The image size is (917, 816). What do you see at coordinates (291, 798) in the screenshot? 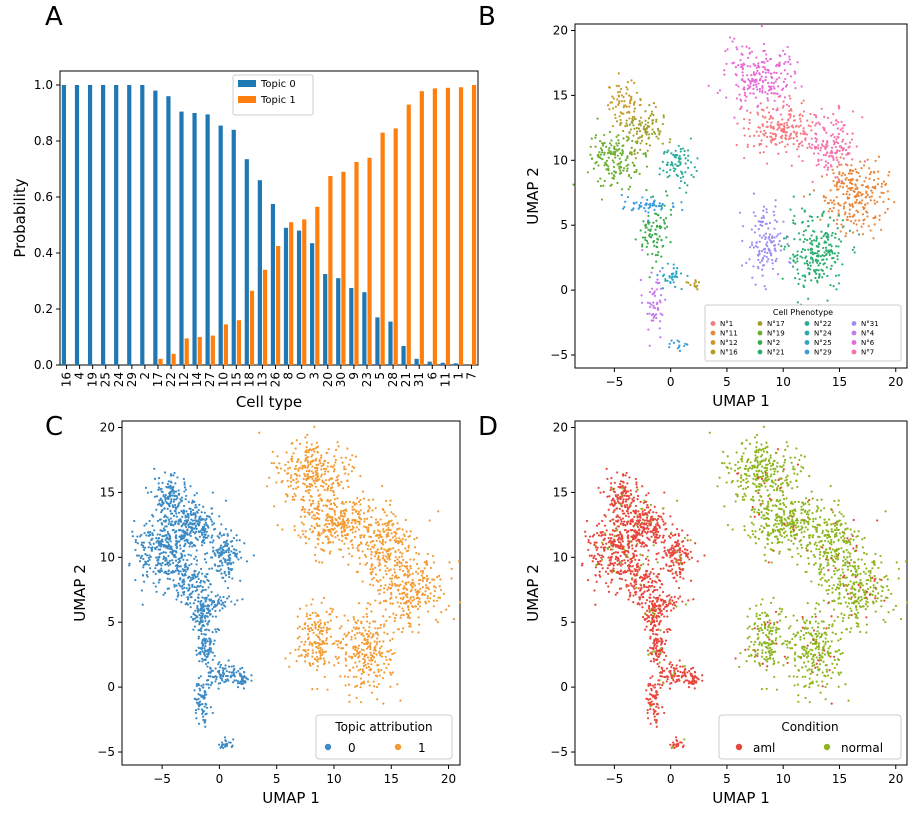
I see `x-axis-label: UMAP 1` at bounding box center [291, 798].